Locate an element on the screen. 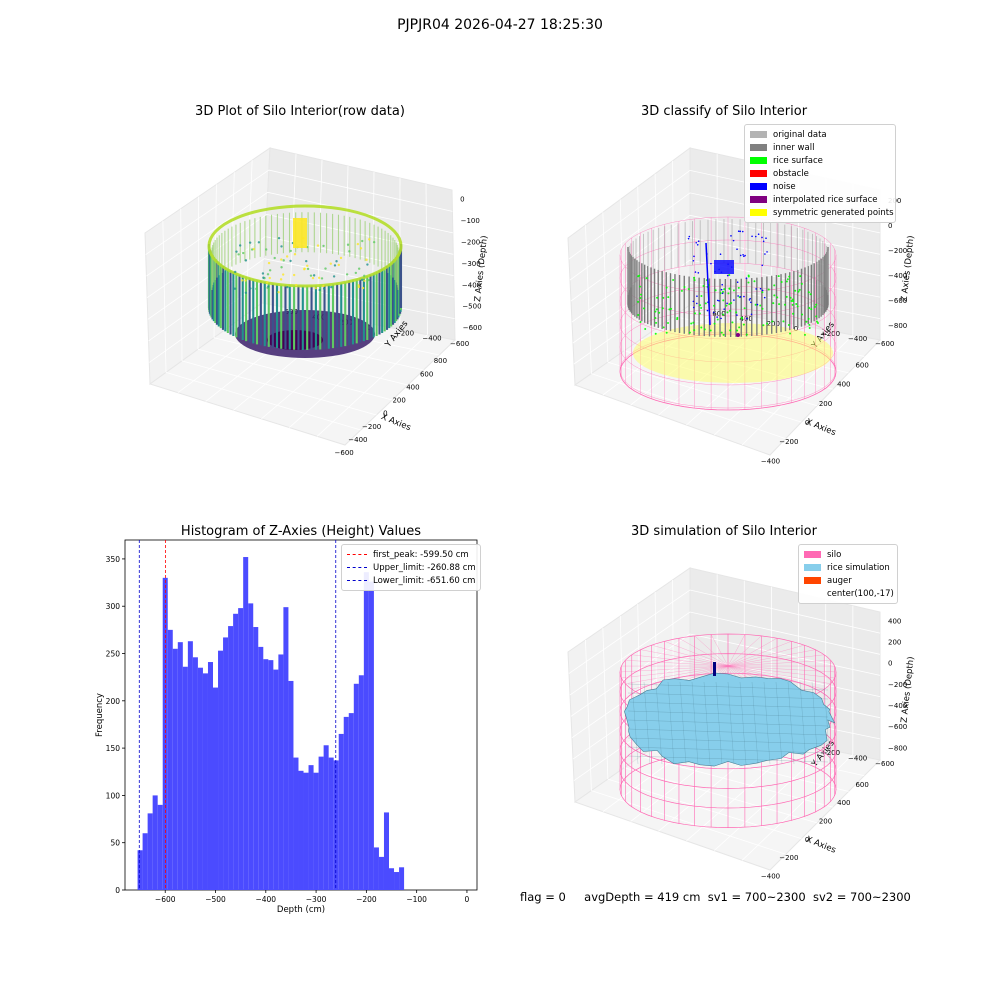 The width and height of the screenshot is (1000, 1000). legend-label: obstacle is located at coordinates (791, 173).